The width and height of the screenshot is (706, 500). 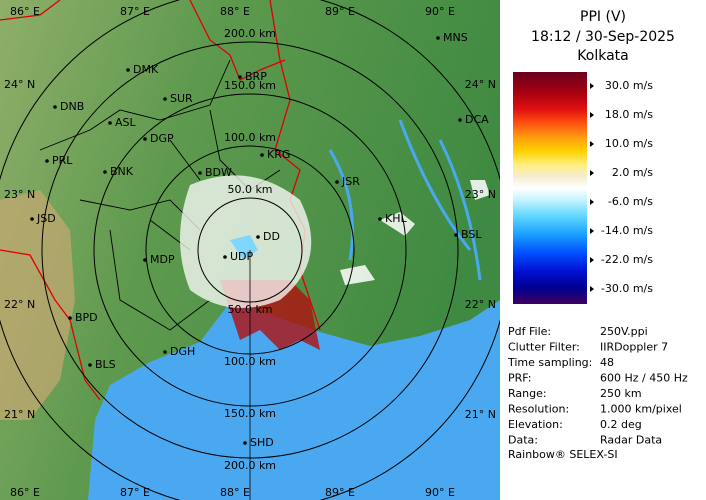 I want to click on info-key: Data:, so click(x=523, y=440).